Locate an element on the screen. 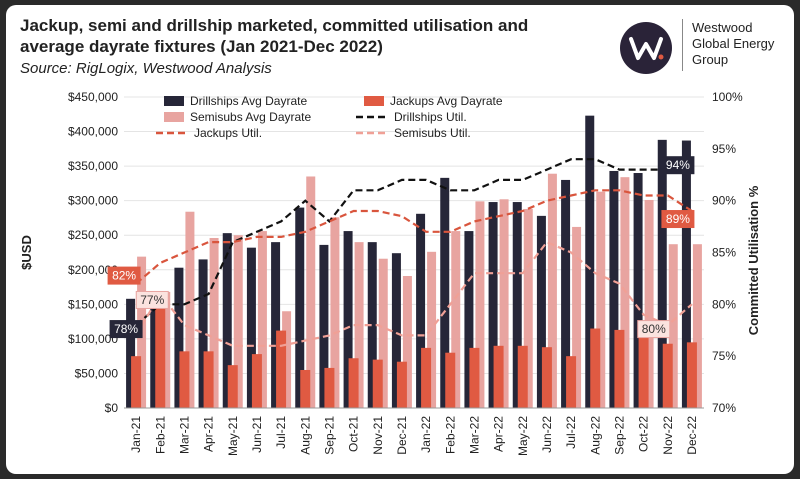 The height and width of the screenshot is (479, 800). y2-tick-label: 85% is located at coordinates (724, 253).